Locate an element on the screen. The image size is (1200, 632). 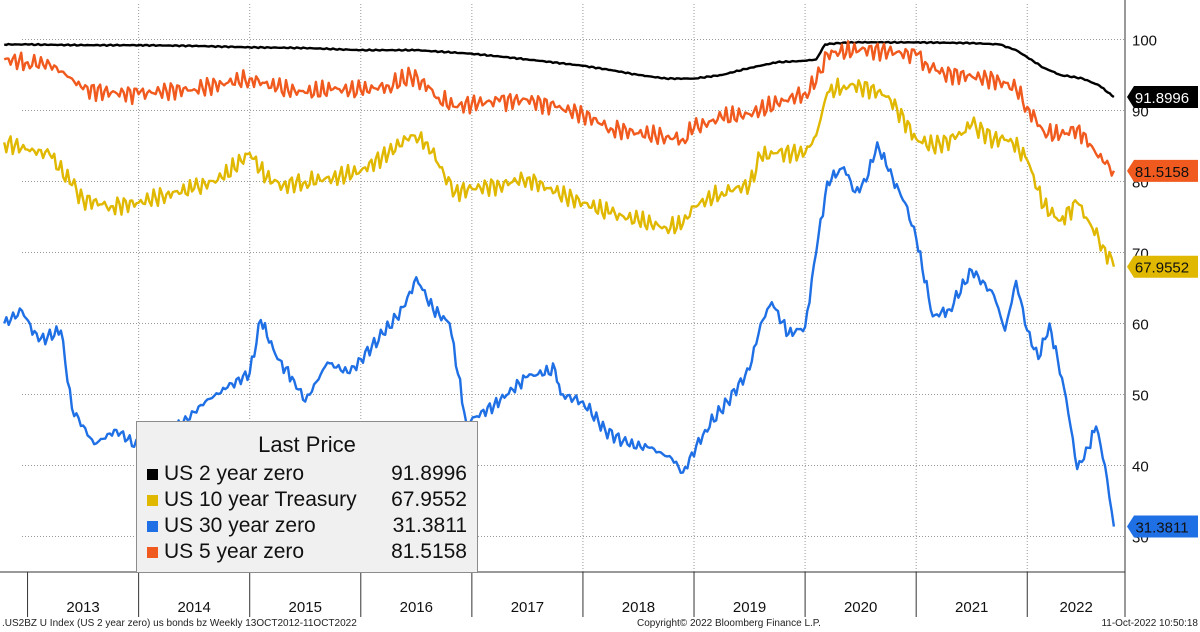
y-tick-label: 60 is located at coordinates (1140, 325).